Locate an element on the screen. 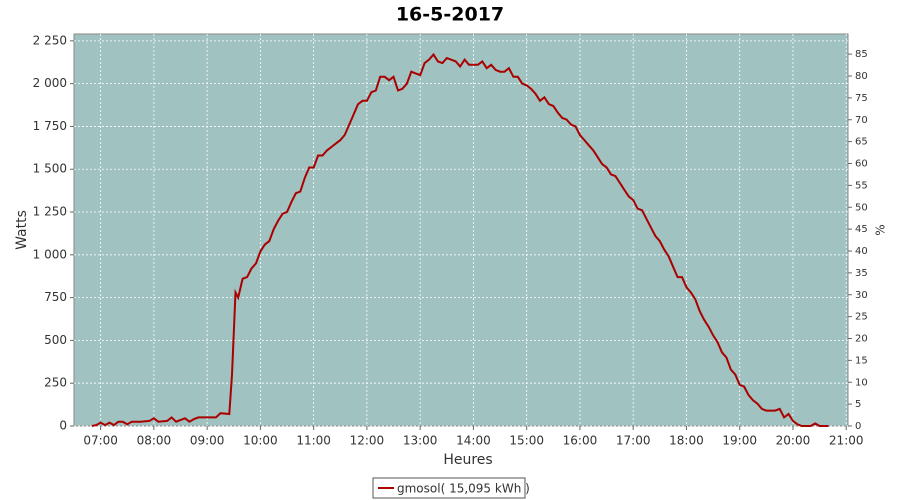 The width and height of the screenshot is (900, 500). y2-tick-label: 50 is located at coordinates (861, 207).